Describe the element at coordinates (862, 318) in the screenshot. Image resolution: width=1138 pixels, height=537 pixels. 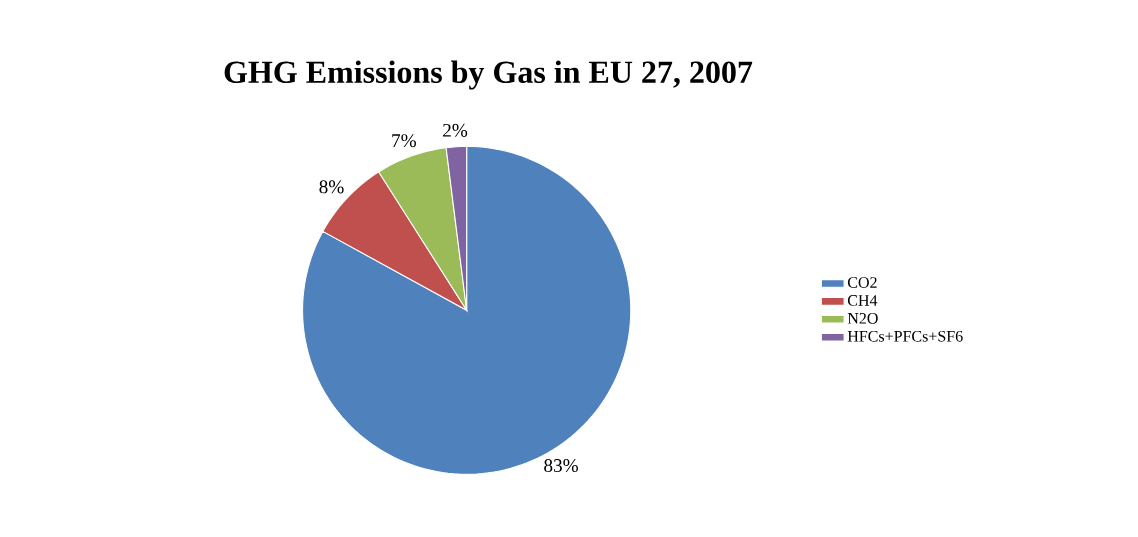
I see `legend-label: N2O` at that location.